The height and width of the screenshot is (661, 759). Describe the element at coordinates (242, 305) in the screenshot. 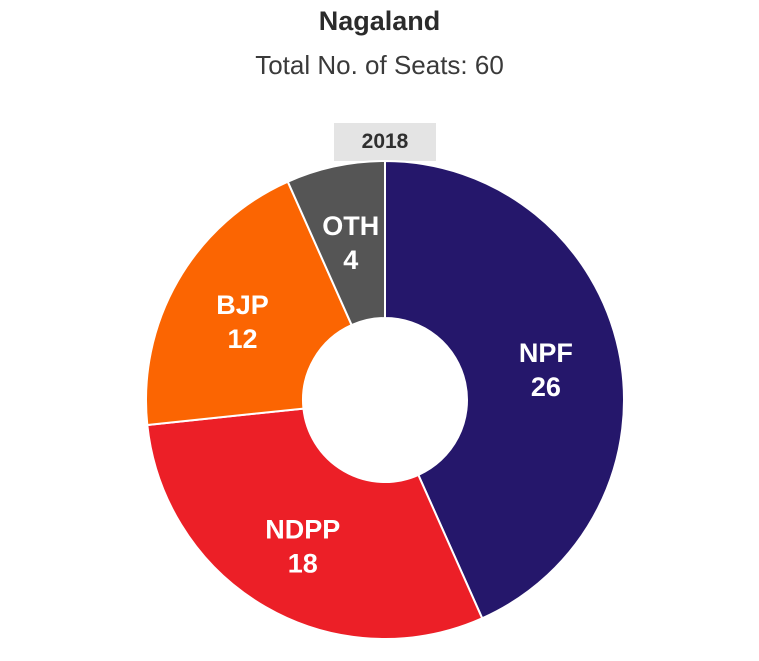

I see `slice-label-bjp: BJP` at that location.